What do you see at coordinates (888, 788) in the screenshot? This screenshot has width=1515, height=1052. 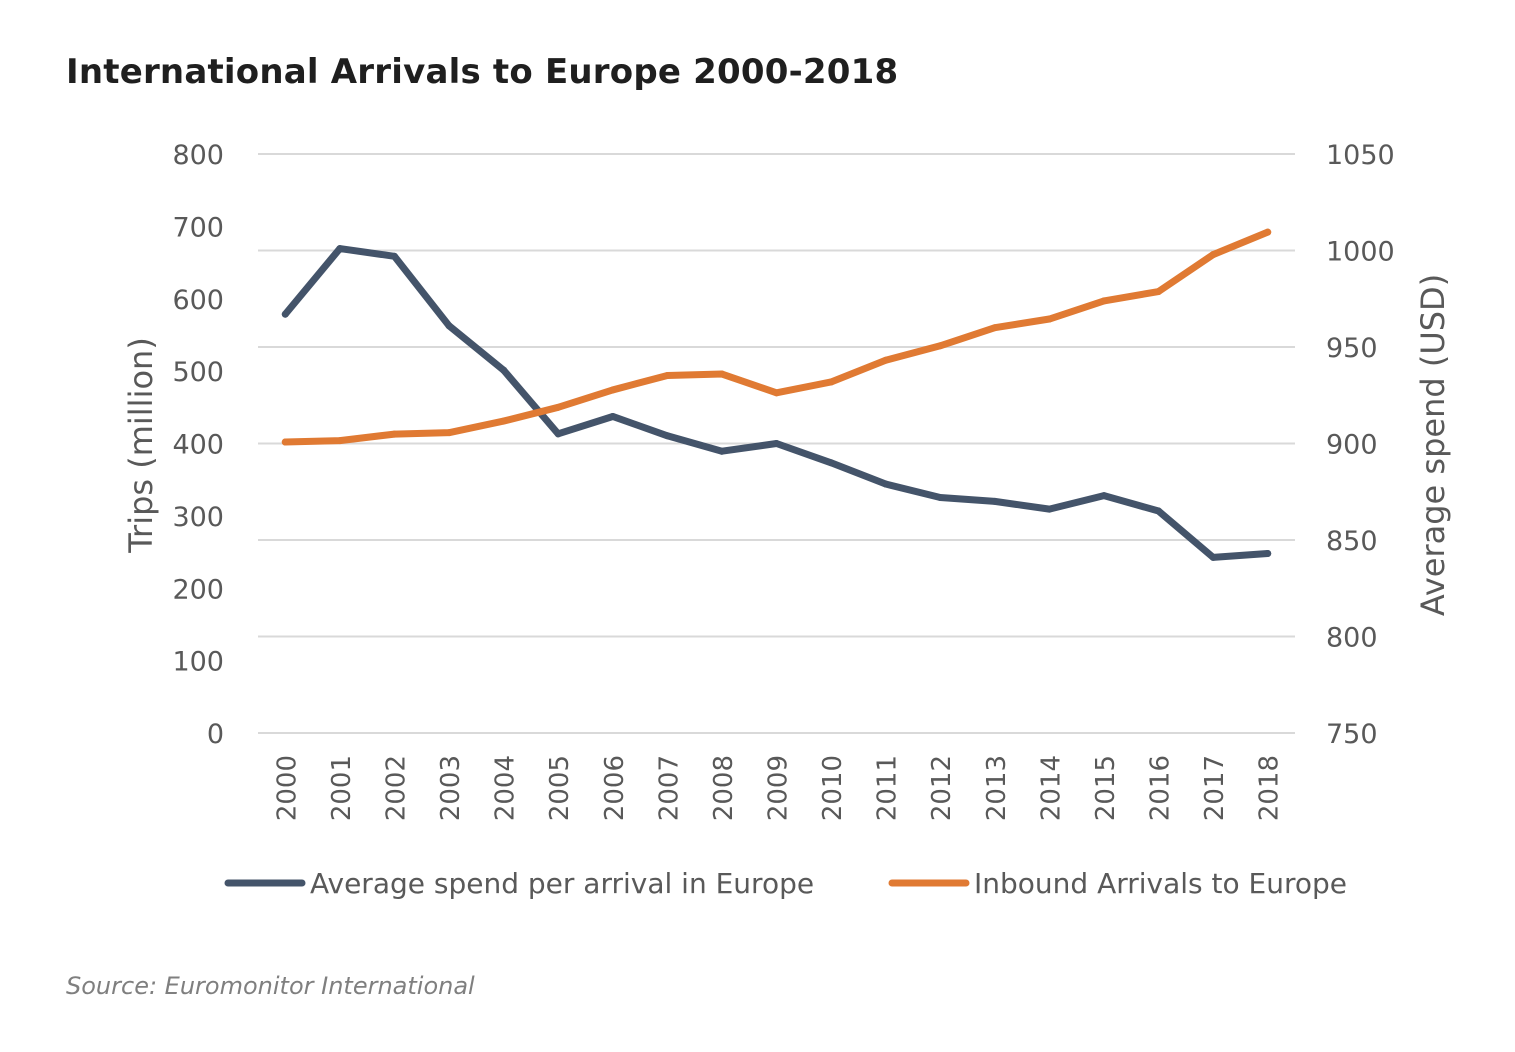 I see `x-tick-label: 2011` at bounding box center [888, 788].